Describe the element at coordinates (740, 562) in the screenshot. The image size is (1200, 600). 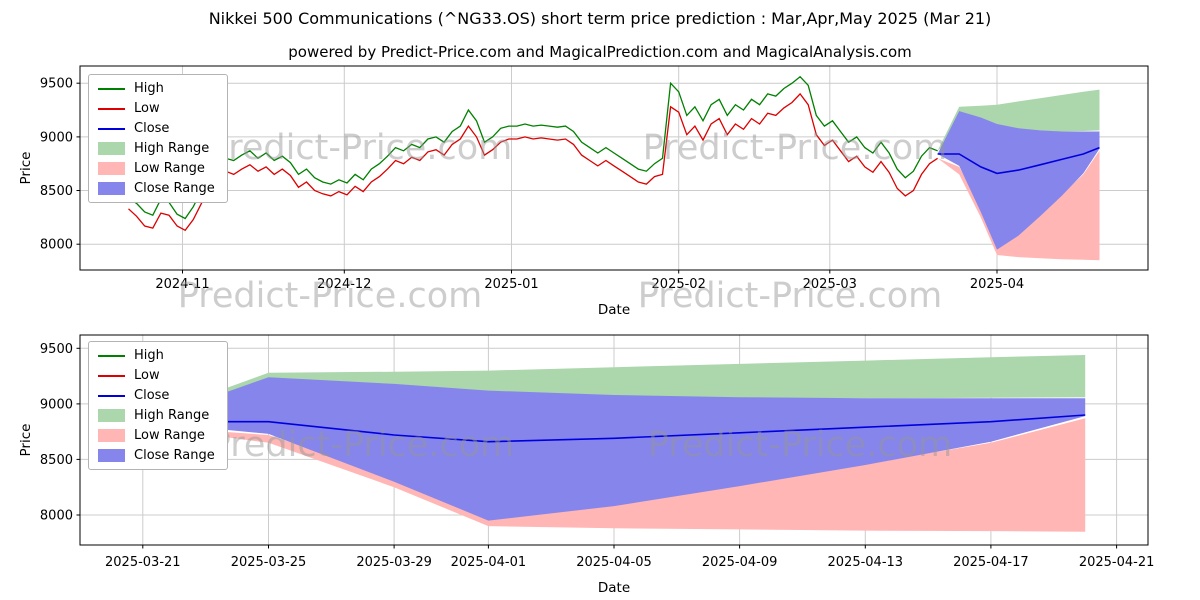
I see `x-tick-label: 2025-04-09` at that location.